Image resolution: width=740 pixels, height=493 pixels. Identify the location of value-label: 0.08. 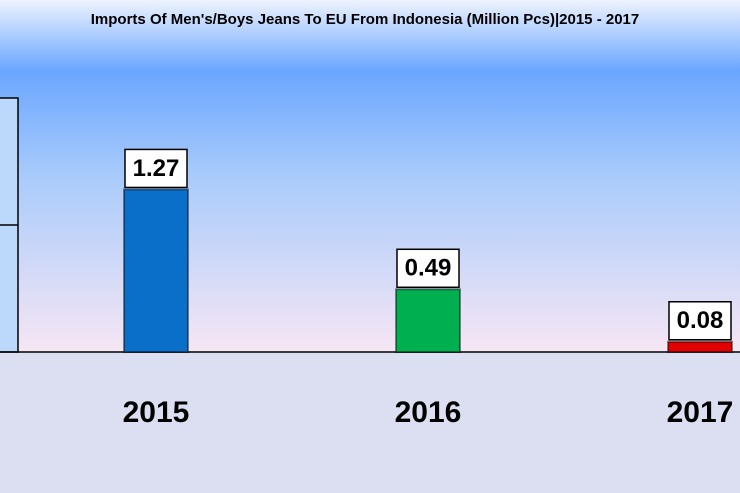
(700, 320).